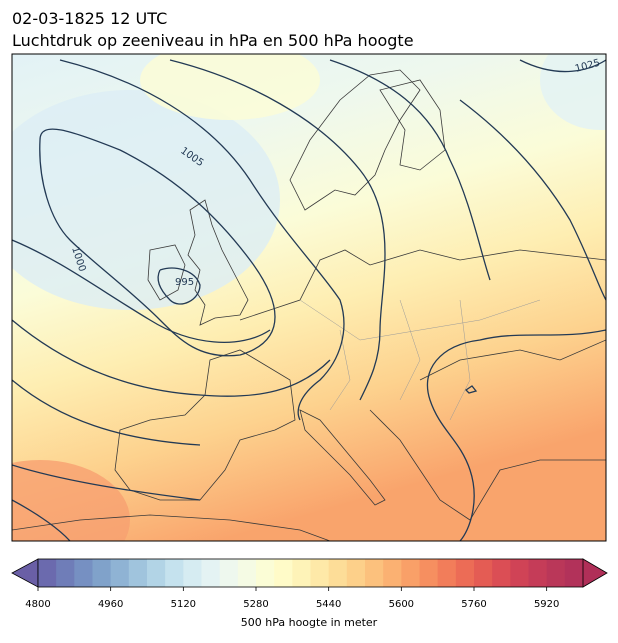 The height and width of the screenshot is (643, 618). I want to click on colorbar-frame, so click(310, 573).